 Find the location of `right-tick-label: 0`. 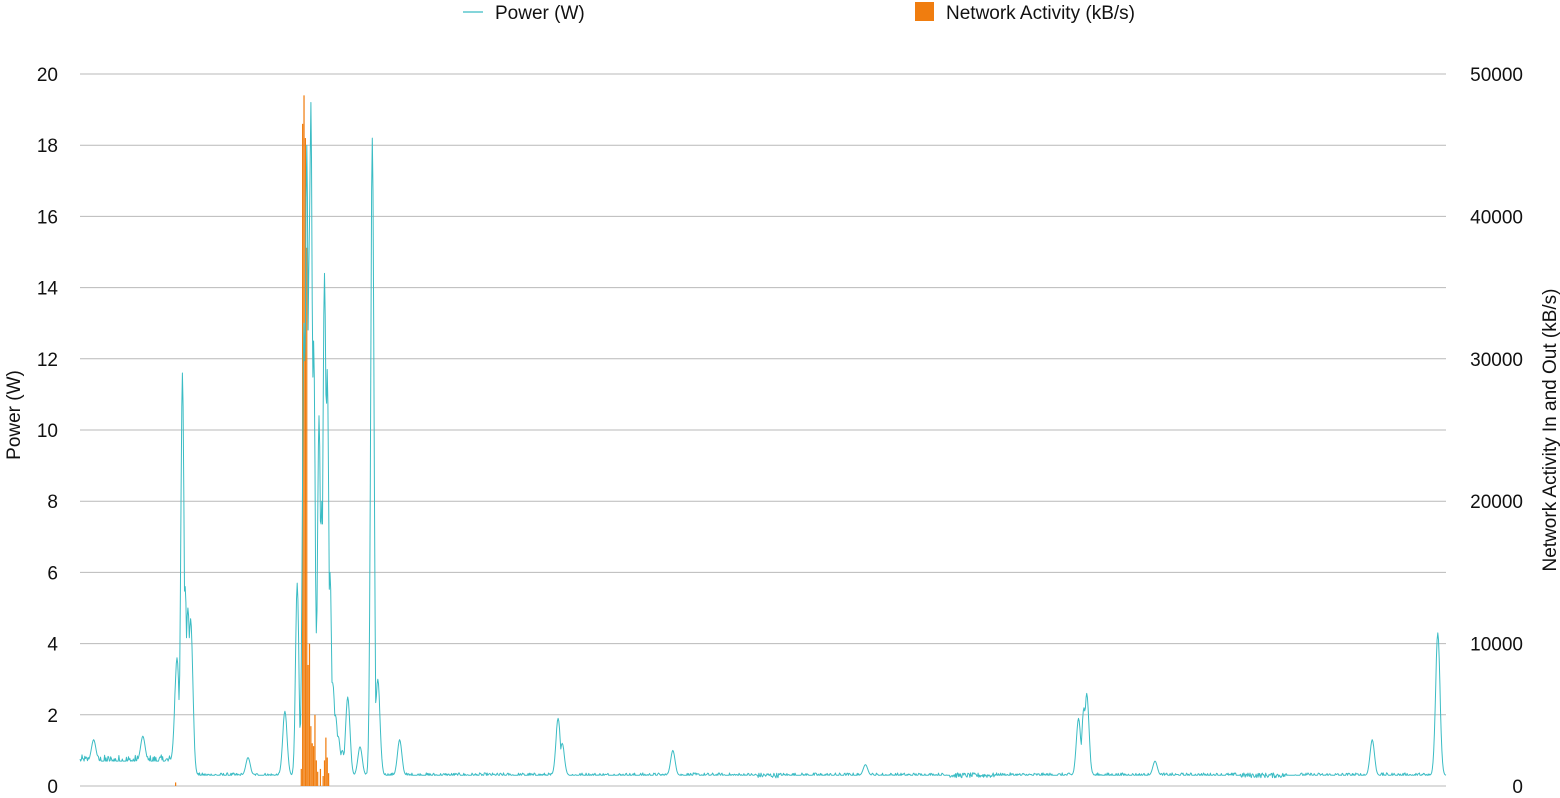

right-tick-label: 0 is located at coordinates (1517, 787).